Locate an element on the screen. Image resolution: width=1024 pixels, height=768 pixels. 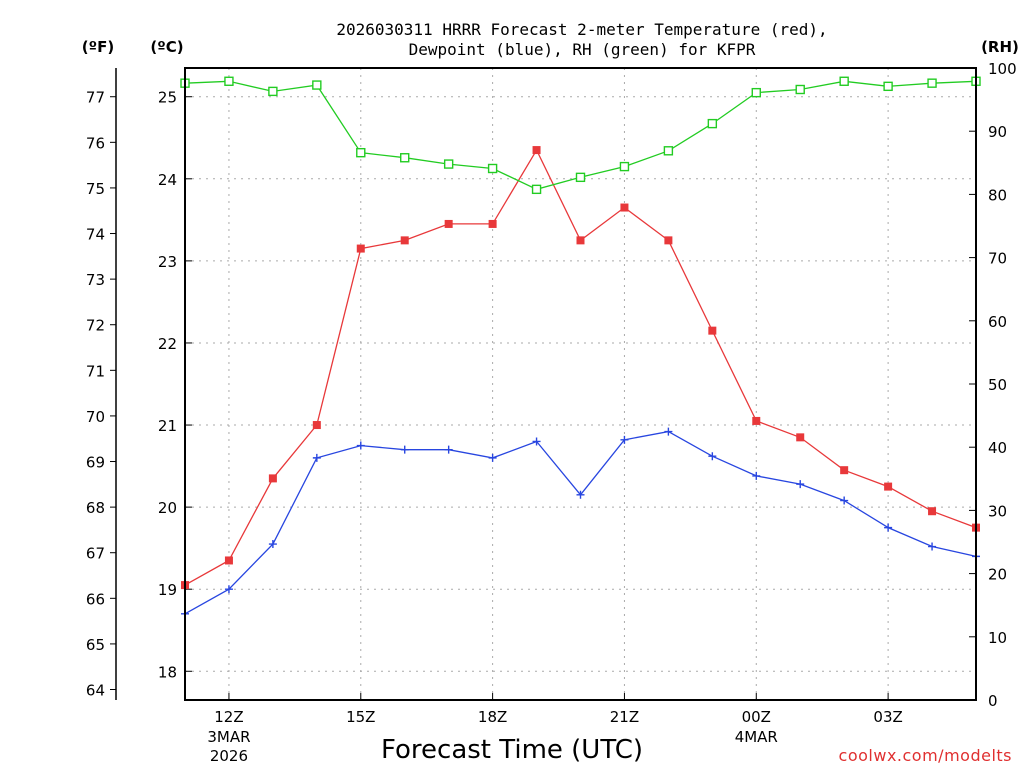
fahrenheit-tick-label: 69 is located at coordinates (95, 463).